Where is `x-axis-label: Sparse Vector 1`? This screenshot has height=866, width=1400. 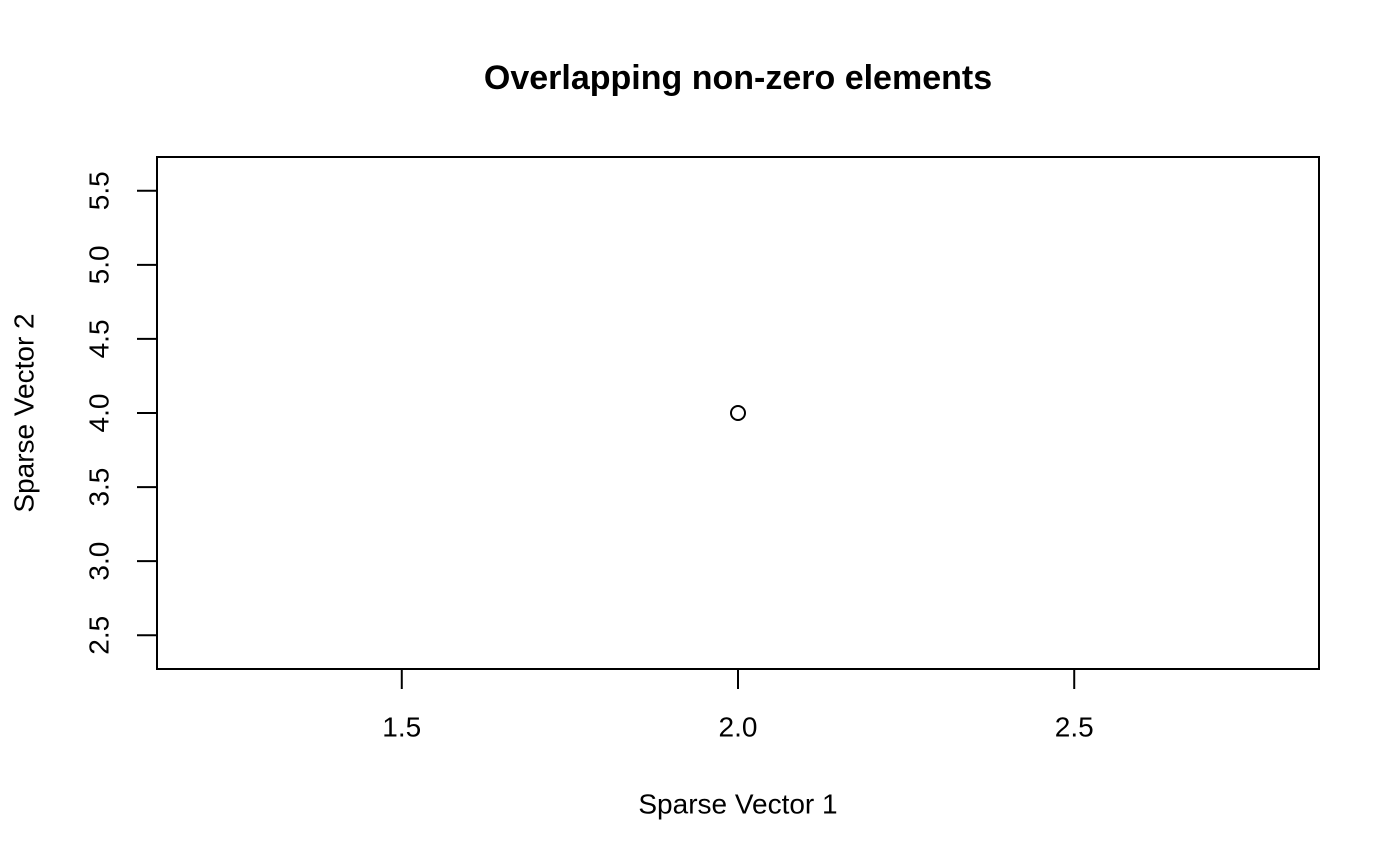
x-axis-label: Sparse Vector 1 is located at coordinates (737, 803).